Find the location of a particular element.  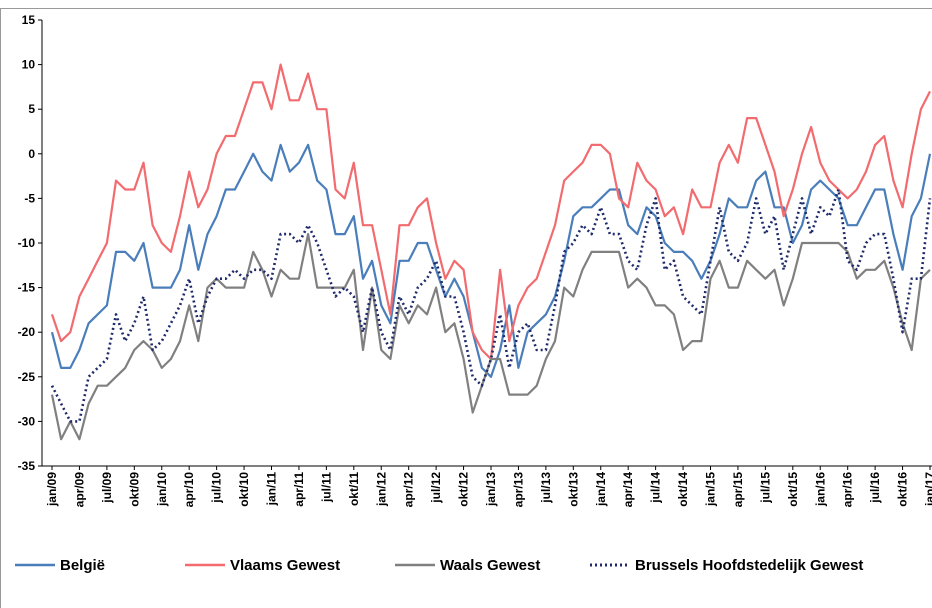

x-tick-label: jul/14 is located at coordinates (656, 488).